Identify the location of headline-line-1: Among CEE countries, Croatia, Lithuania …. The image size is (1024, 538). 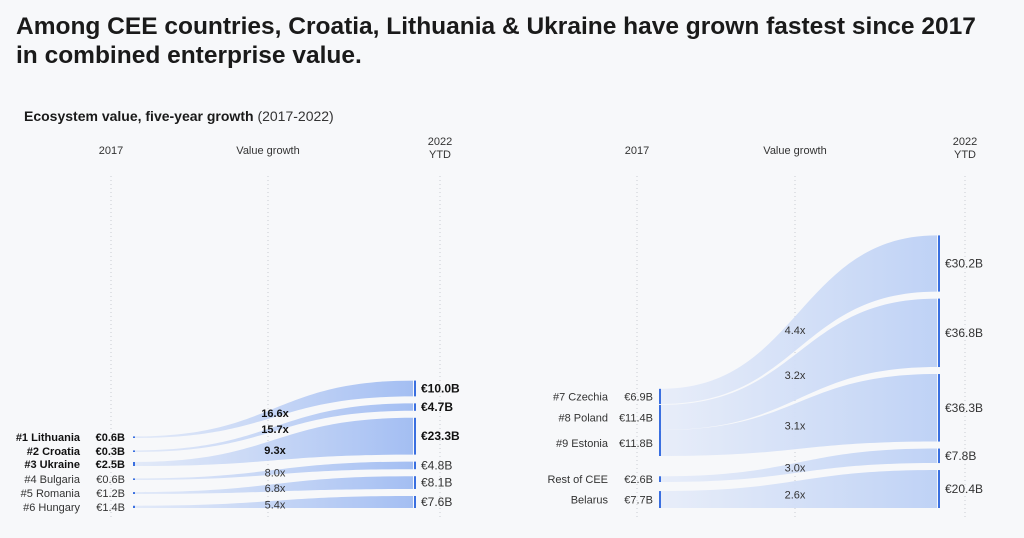
(496, 26).